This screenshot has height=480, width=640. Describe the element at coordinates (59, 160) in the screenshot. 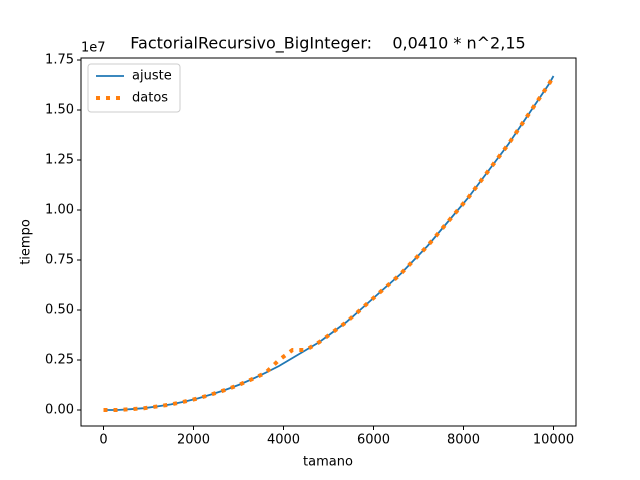

I see `y-tick-label: 1.25` at that location.